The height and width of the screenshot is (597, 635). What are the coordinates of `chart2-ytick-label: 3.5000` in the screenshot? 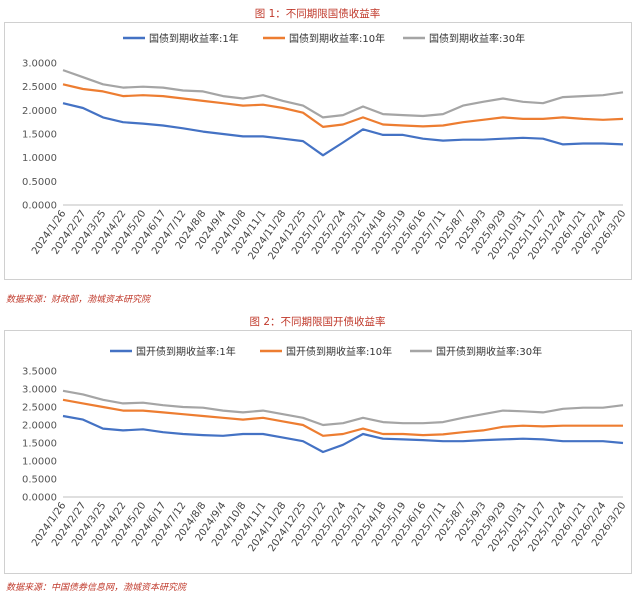 It's located at (39, 372).